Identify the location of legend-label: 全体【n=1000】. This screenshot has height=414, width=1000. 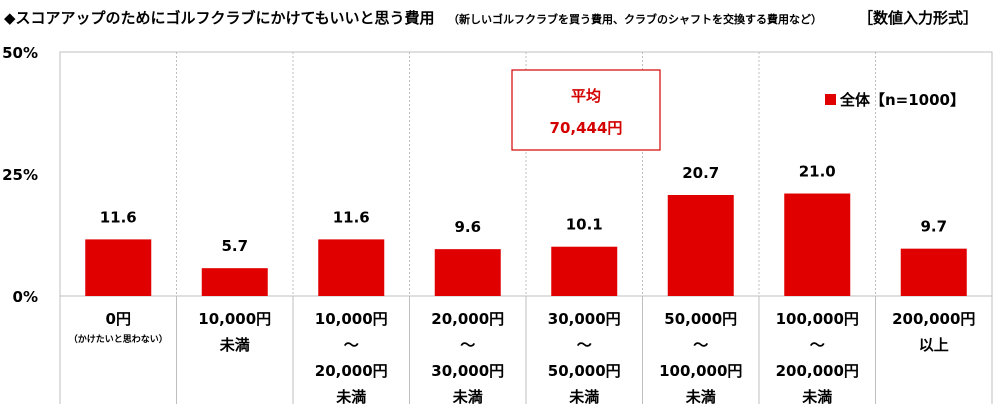
(902, 100).